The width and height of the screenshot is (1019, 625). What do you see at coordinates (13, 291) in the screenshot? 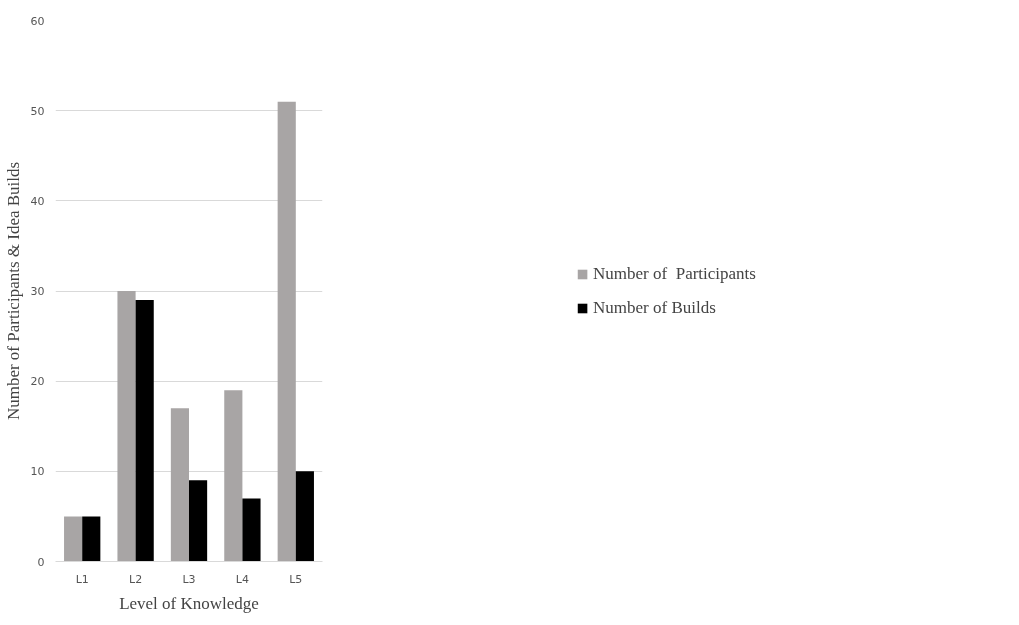
I see `y-axis-title: Number of Participants & Idea Builds` at bounding box center [13, 291].